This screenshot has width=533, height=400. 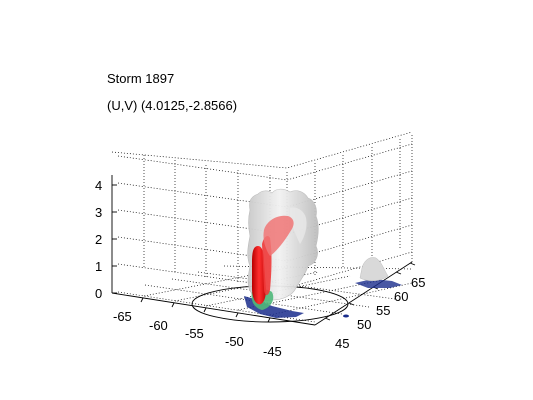 What do you see at coordinates (364, 324) in the screenshot?
I see `y-tick-label: 50` at bounding box center [364, 324].